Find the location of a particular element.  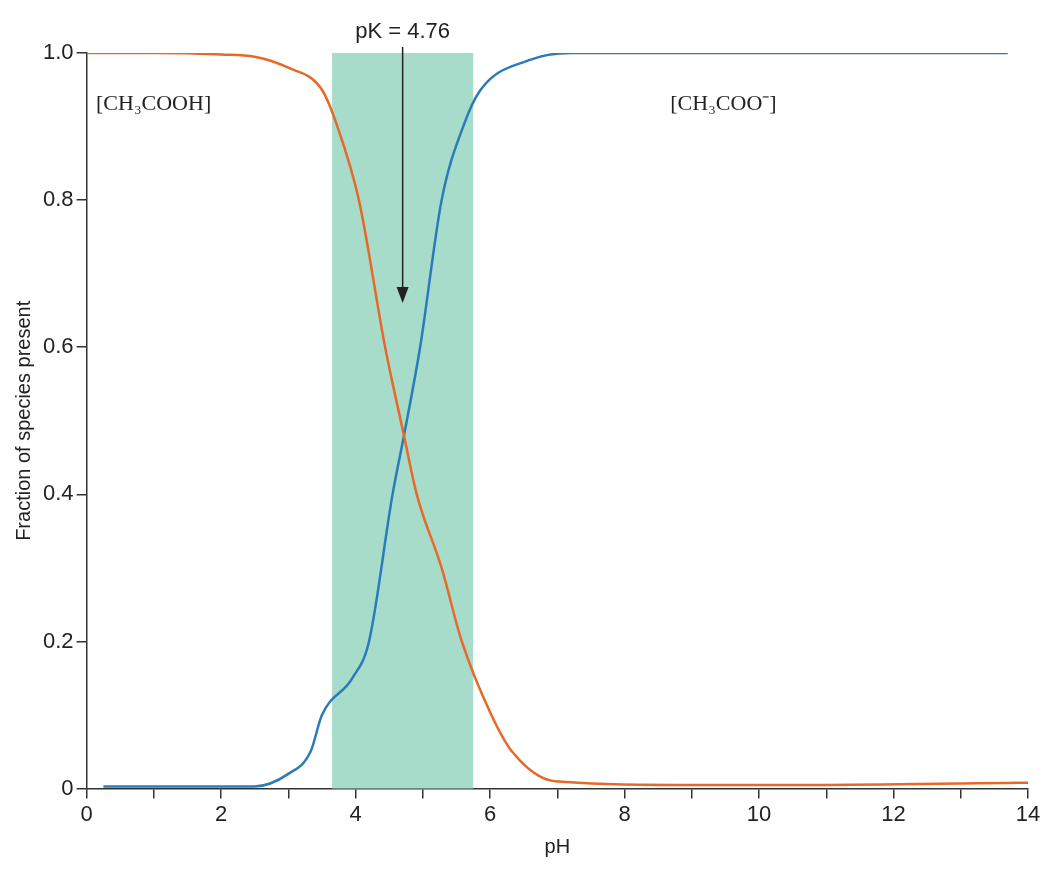

text: pK = 4.76 is located at coordinates (403, 31).